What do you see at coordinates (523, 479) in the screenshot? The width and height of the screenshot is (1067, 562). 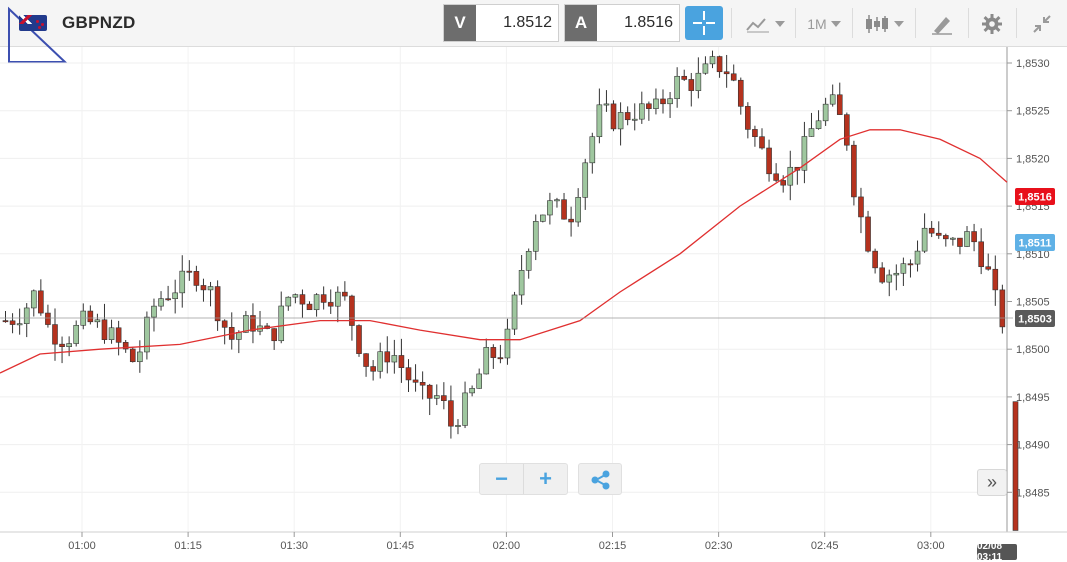 I see `zoom-controls: − +` at bounding box center [523, 479].